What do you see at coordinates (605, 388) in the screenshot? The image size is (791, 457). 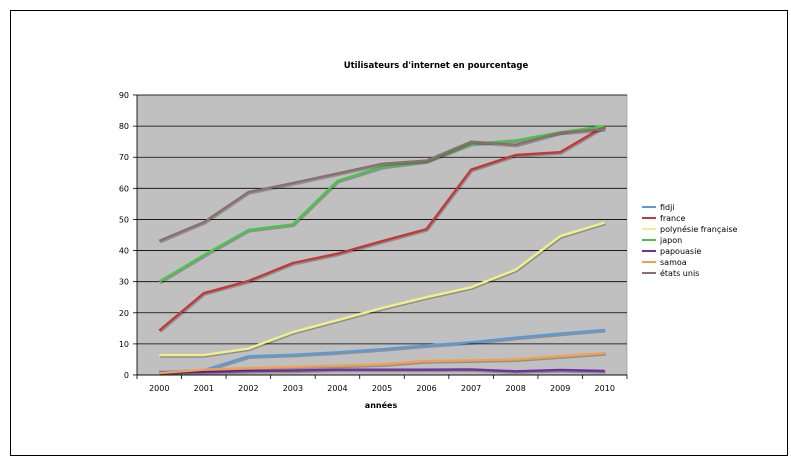 I see `x-tick-label: 2010` at bounding box center [605, 388].